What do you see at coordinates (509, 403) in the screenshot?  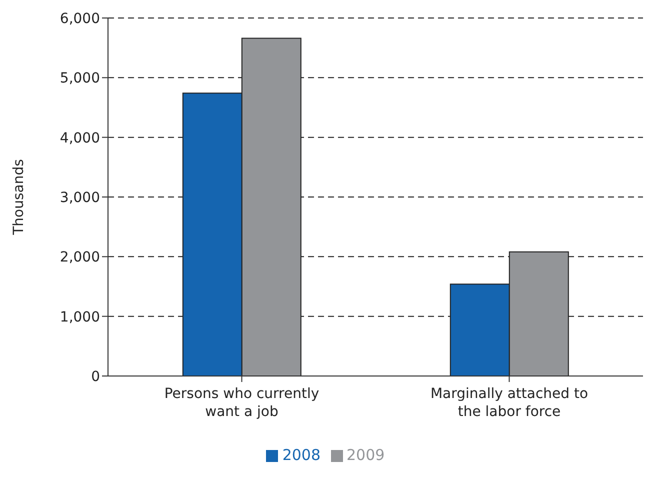 I see `x-tick-label: Marginally attached to the labor force` at bounding box center [509, 403].